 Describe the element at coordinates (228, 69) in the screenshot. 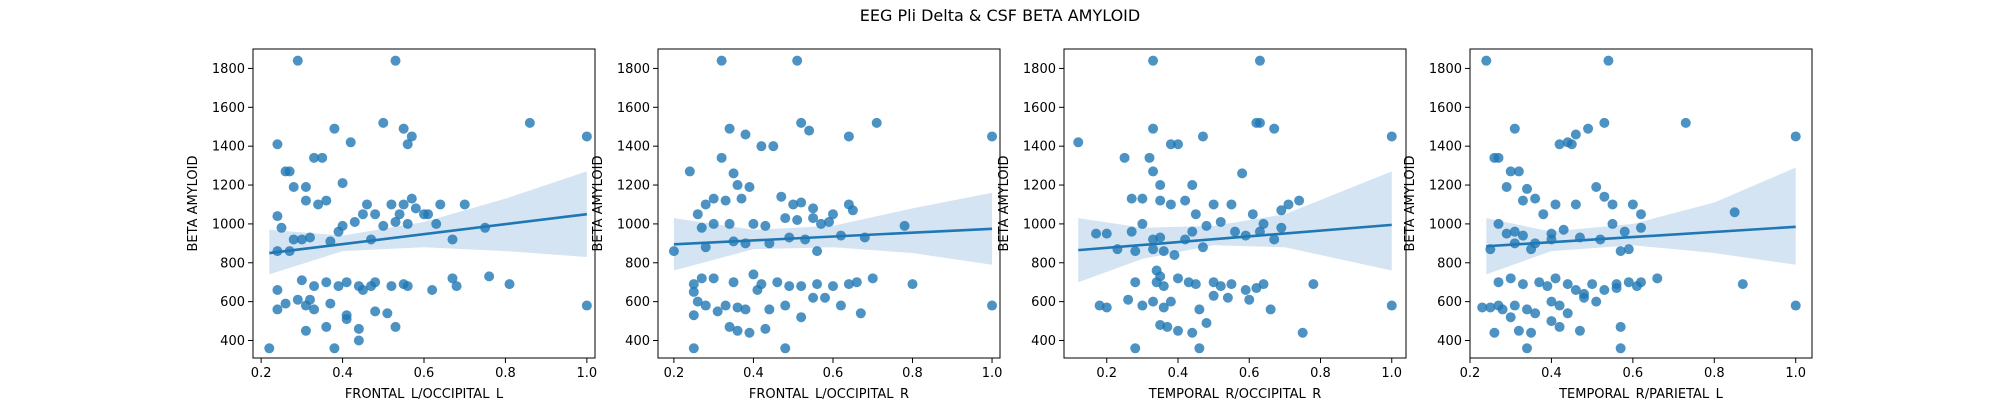

I see `y-tick-label: 1800` at that location.